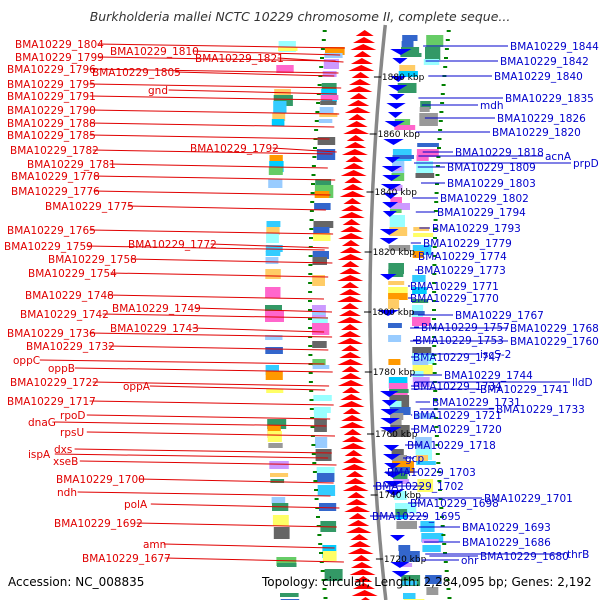 The height and width of the screenshot is (600, 600). What do you see at coordinates (461, 271) in the screenshot?
I see `right-gene-label: BMA10229_1773` at bounding box center [461, 271].